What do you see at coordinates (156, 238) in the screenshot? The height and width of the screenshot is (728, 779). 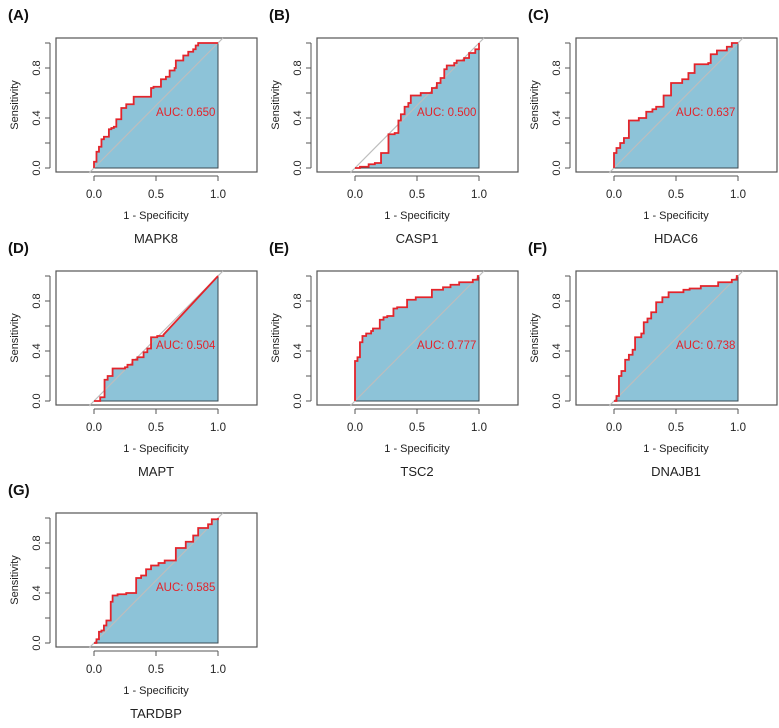 I see `gene-title: MAPK8` at bounding box center [156, 238].